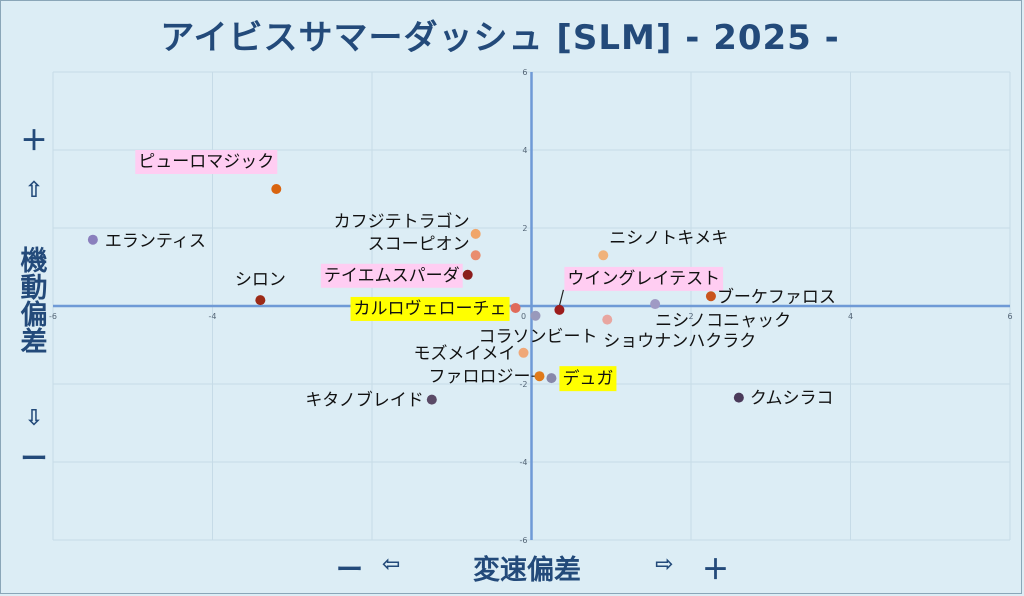 The height and width of the screenshot is (596, 1024). I want to click on y-tick-label: -4, so click(524, 462).